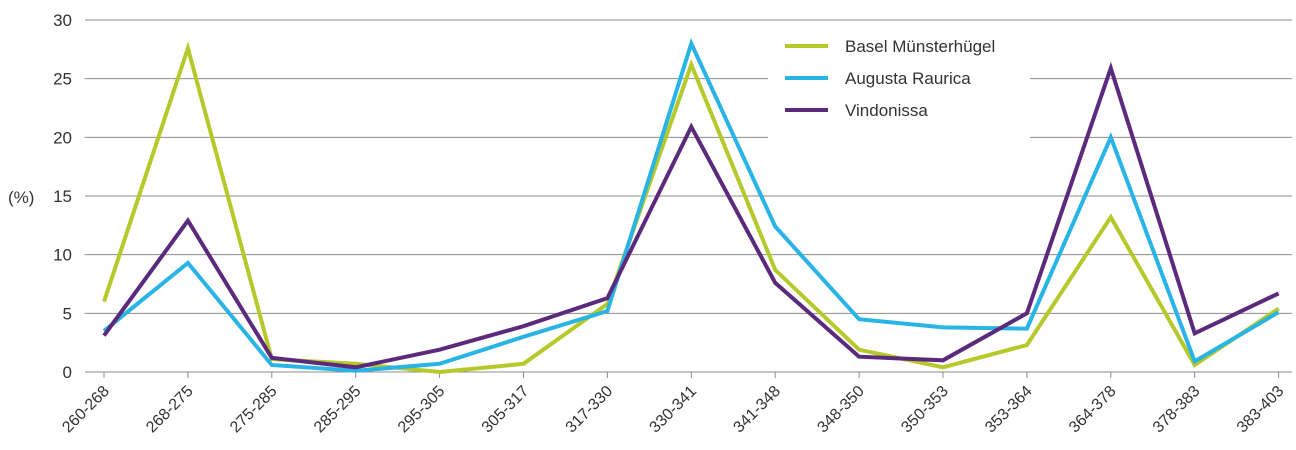 Image resolution: width=1296 pixels, height=450 pixels. I want to click on y-axis-label: (%), so click(21, 197).